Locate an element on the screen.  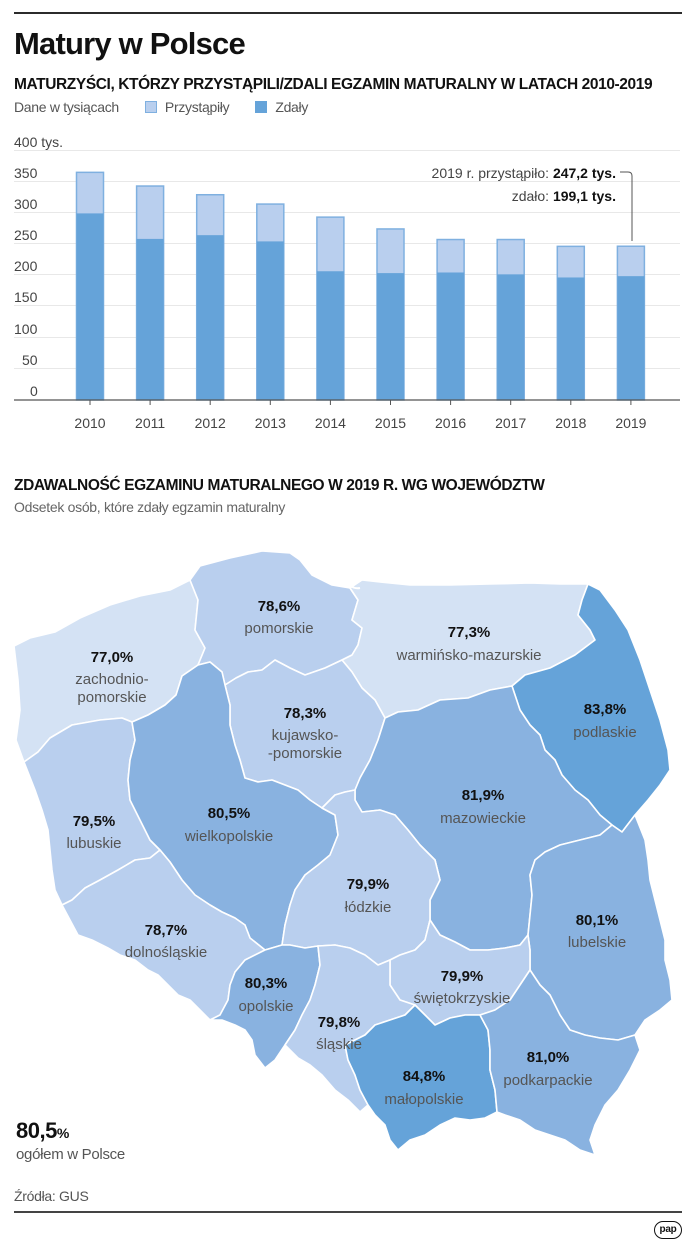
y-tick-350: 350 is located at coordinates (26, 173).